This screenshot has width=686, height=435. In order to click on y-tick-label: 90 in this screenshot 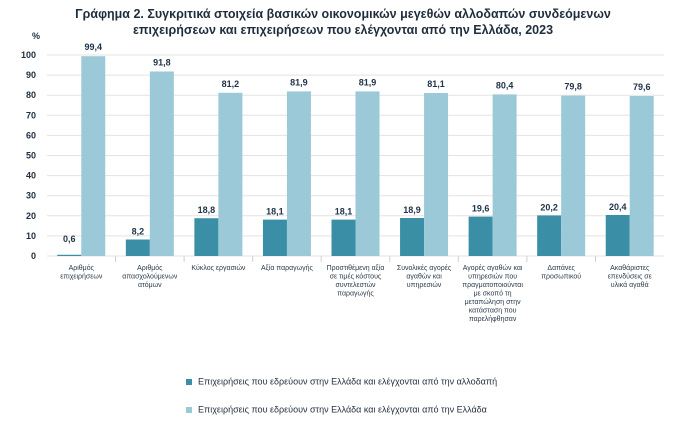, I will do `click(31, 75)`.